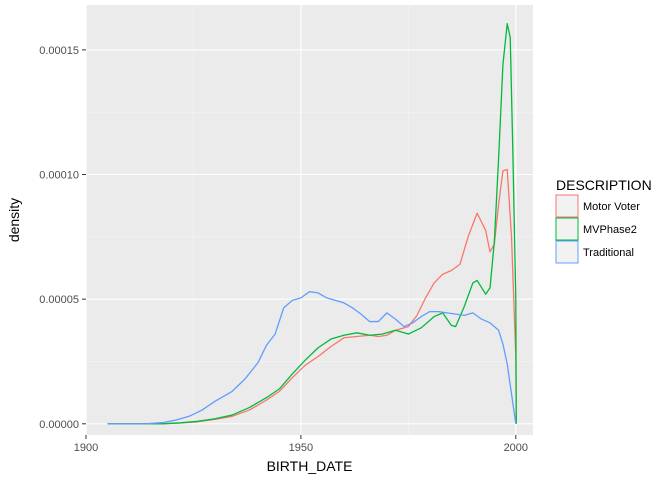 This screenshot has height=485, width=672. What do you see at coordinates (59, 300) in the screenshot?
I see `y-tick-label: 0.00005` at bounding box center [59, 300].